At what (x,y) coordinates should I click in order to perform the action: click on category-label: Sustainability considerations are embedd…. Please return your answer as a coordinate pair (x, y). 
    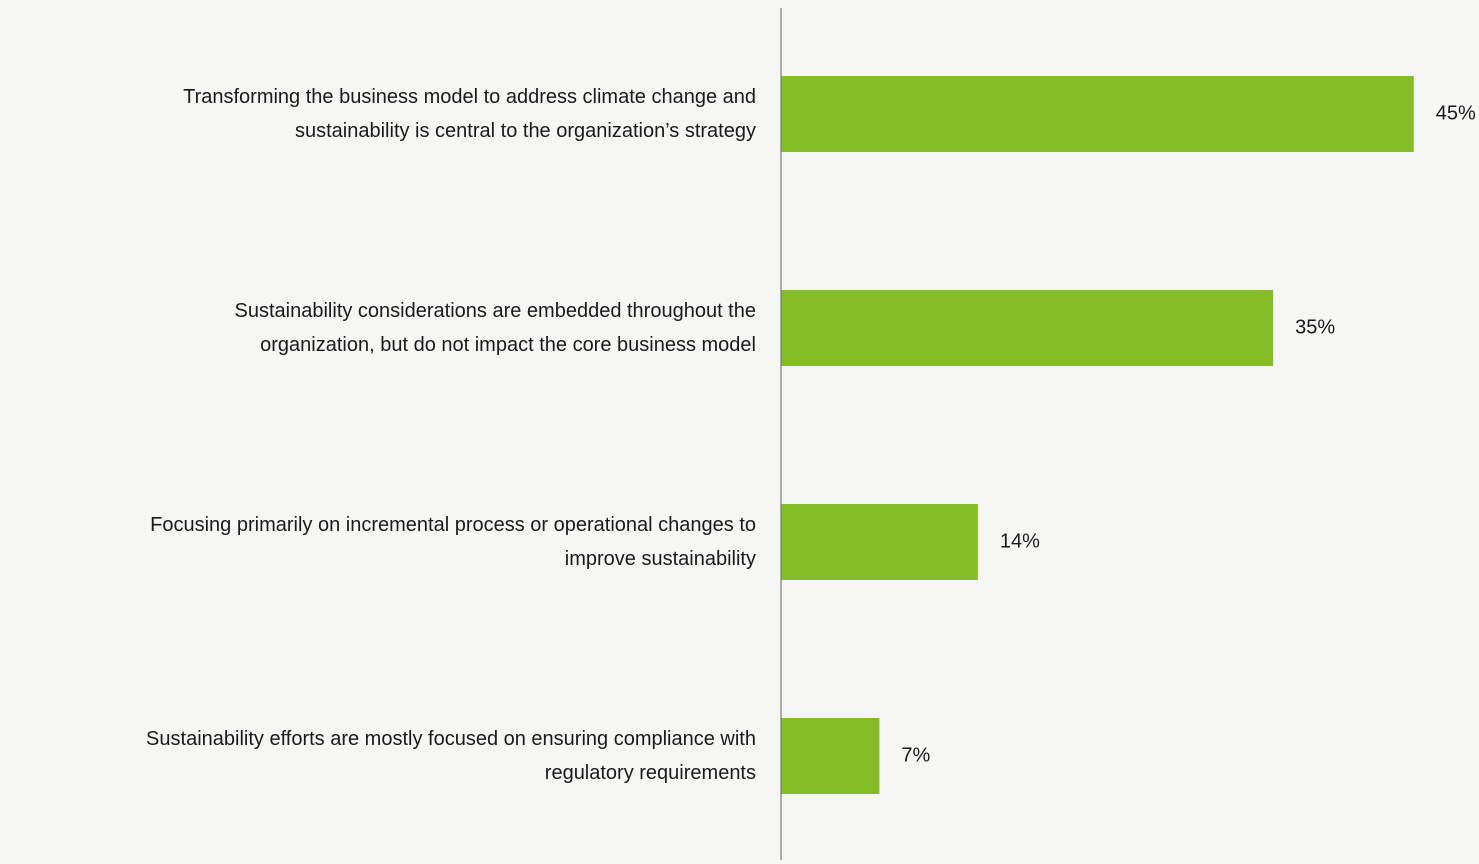
    Looking at the image, I should click on (495, 328).